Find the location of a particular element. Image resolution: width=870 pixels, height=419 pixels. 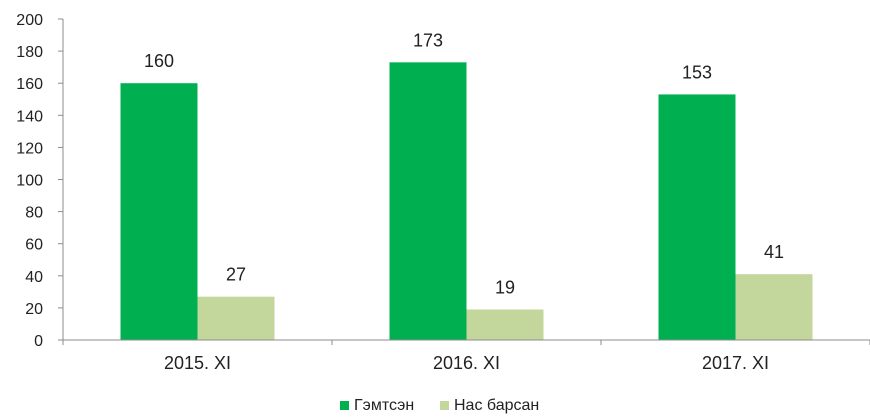

data-label: 27 is located at coordinates (236, 275).